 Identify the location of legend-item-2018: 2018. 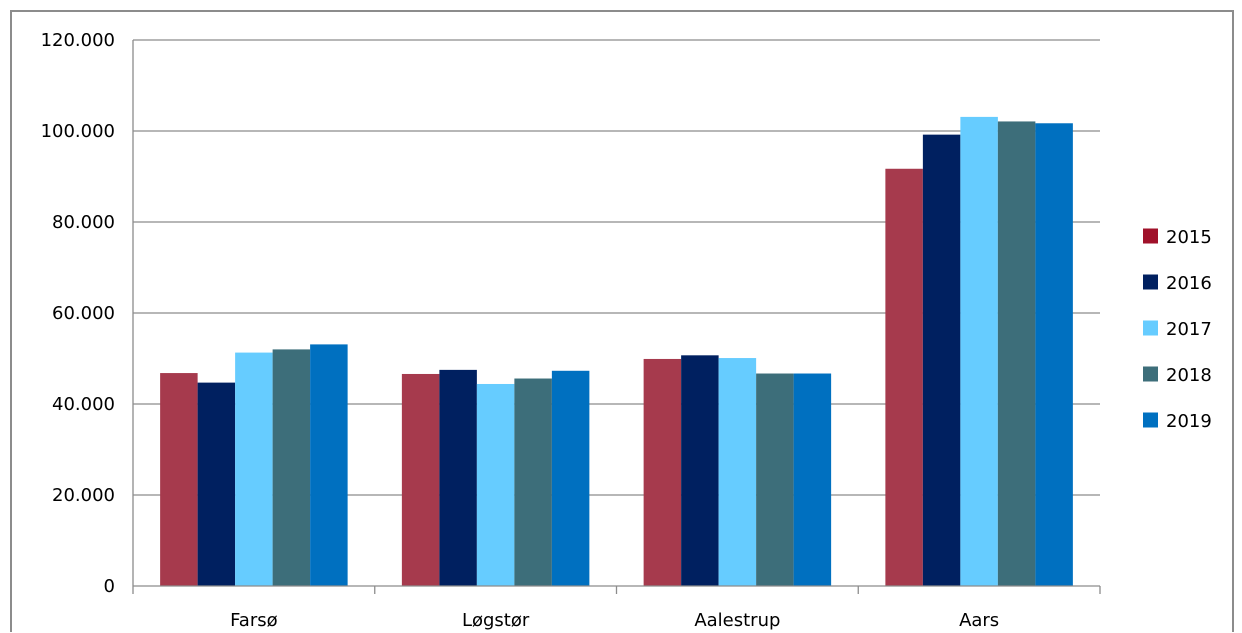
(1177, 375).